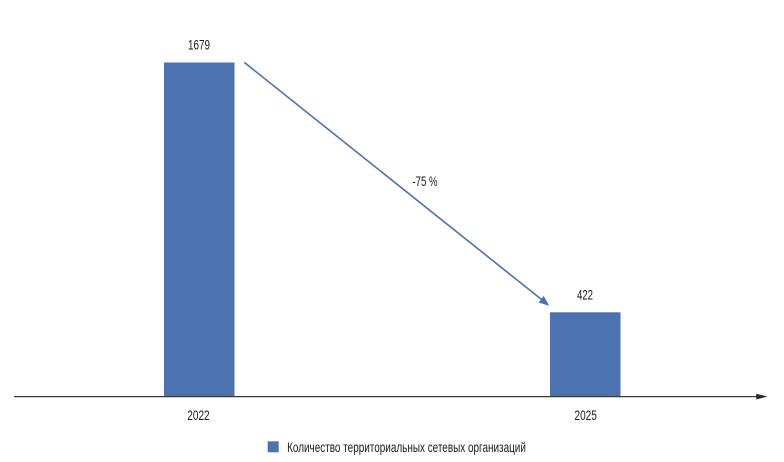 The image size is (784, 462). What do you see at coordinates (198, 415) in the screenshot?
I see `svg-text: 2022` at bounding box center [198, 415].